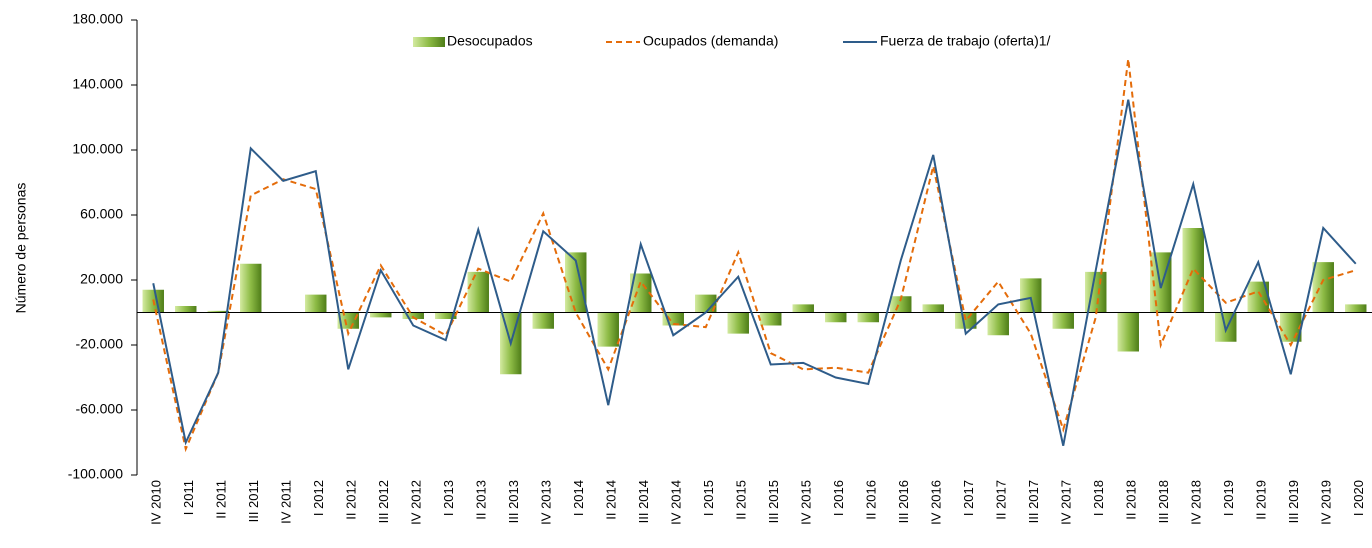 The image size is (1372, 548). Describe the element at coordinates (286, 502) in the screenshot. I see `x-tick-label: IV 2011` at that location.